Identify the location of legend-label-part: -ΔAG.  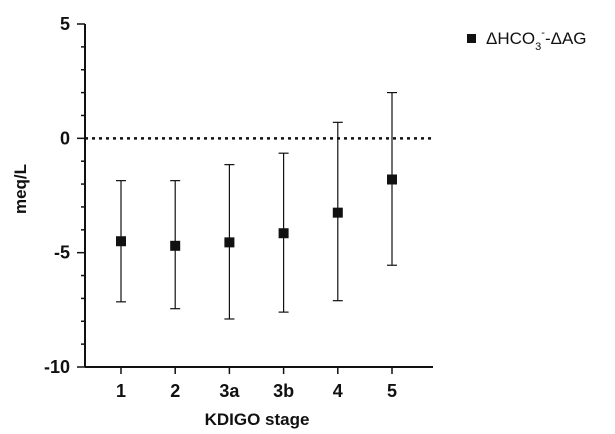
(566, 38).